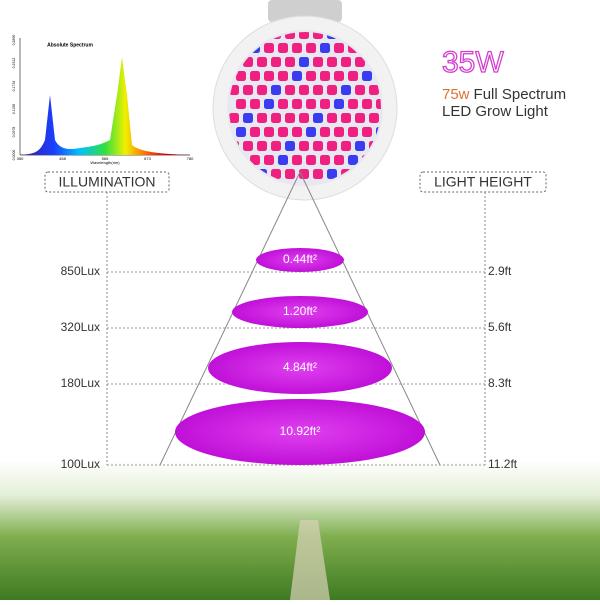 This screenshot has height=605, width=600. I want to click on heading-box, so click(483, 182).